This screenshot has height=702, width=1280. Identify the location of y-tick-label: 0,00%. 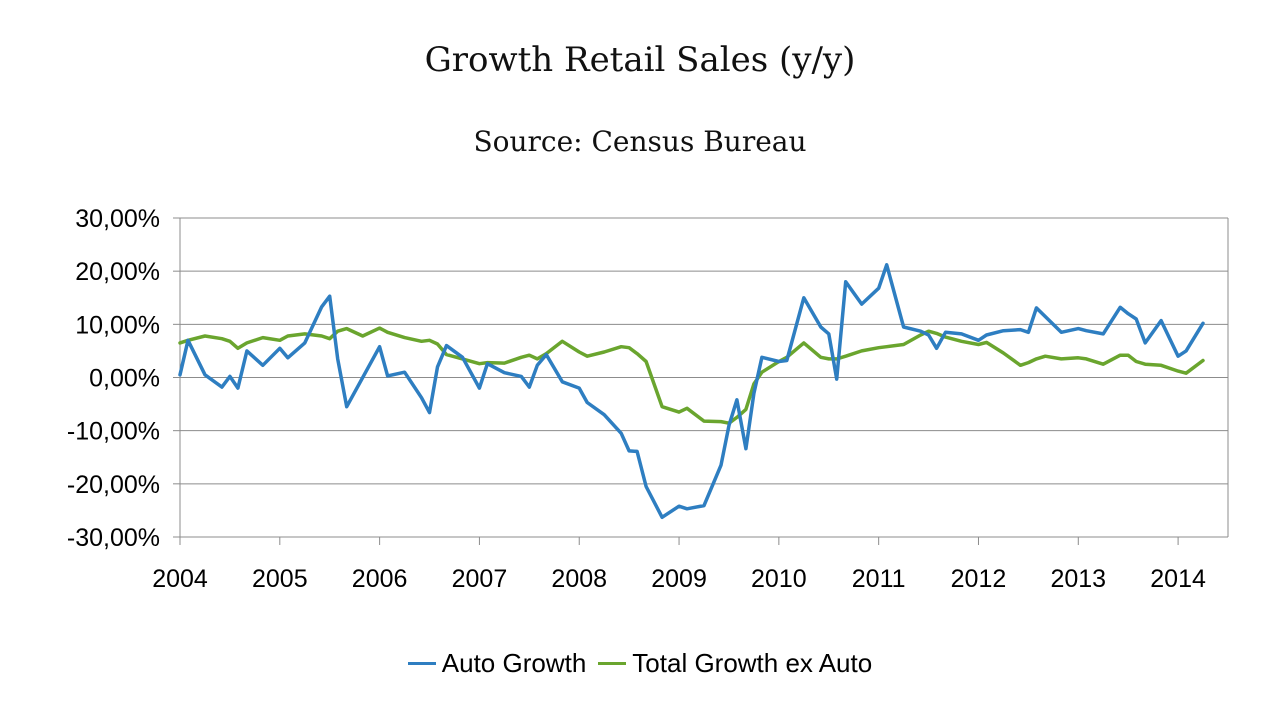
(124, 379).